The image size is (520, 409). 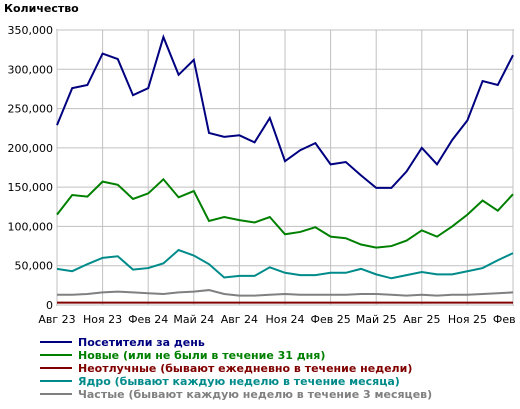 What do you see at coordinates (31, 109) in the screenshot?
I see `y-tick-label: 250,000` at bounding box center [31, 109].